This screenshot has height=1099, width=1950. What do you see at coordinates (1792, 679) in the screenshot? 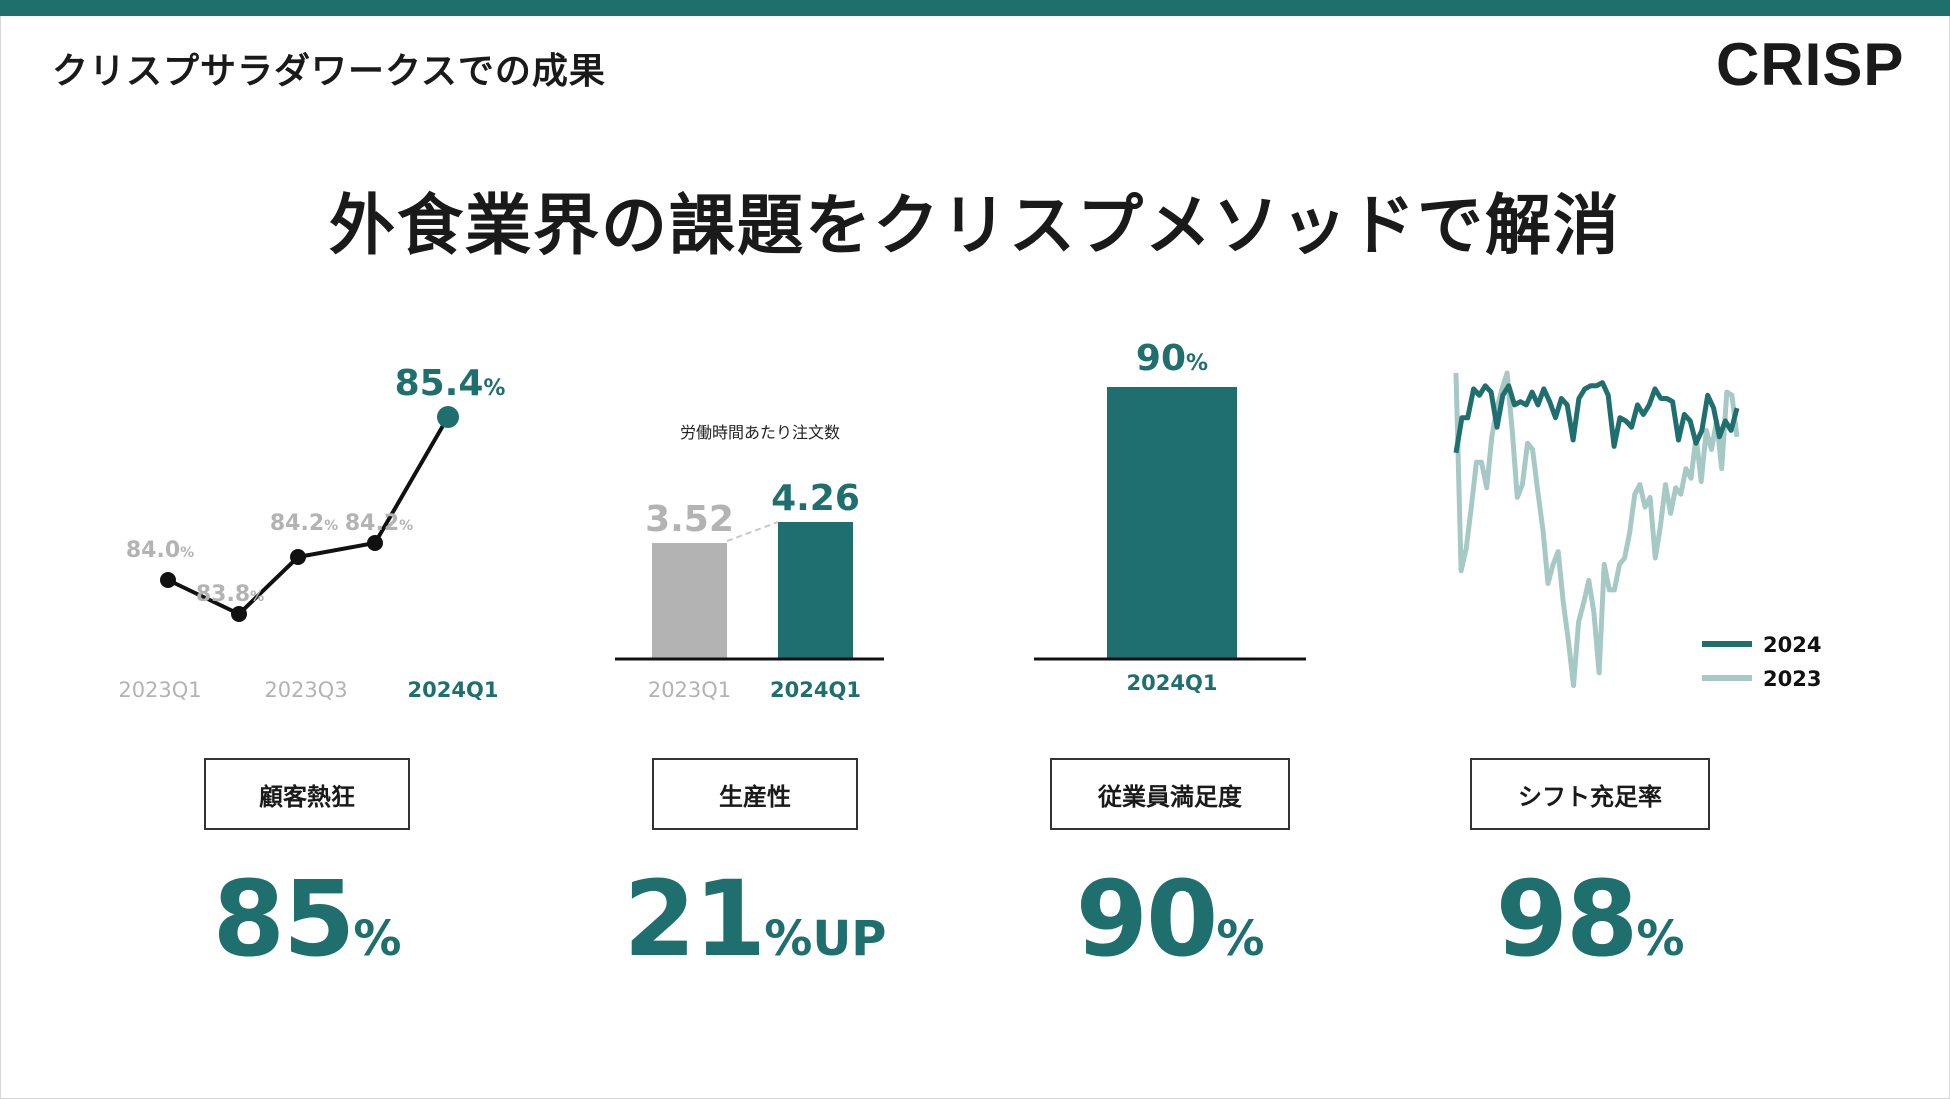
I see `legend-label-2023: 2023` at bounding box center [1792, 679].